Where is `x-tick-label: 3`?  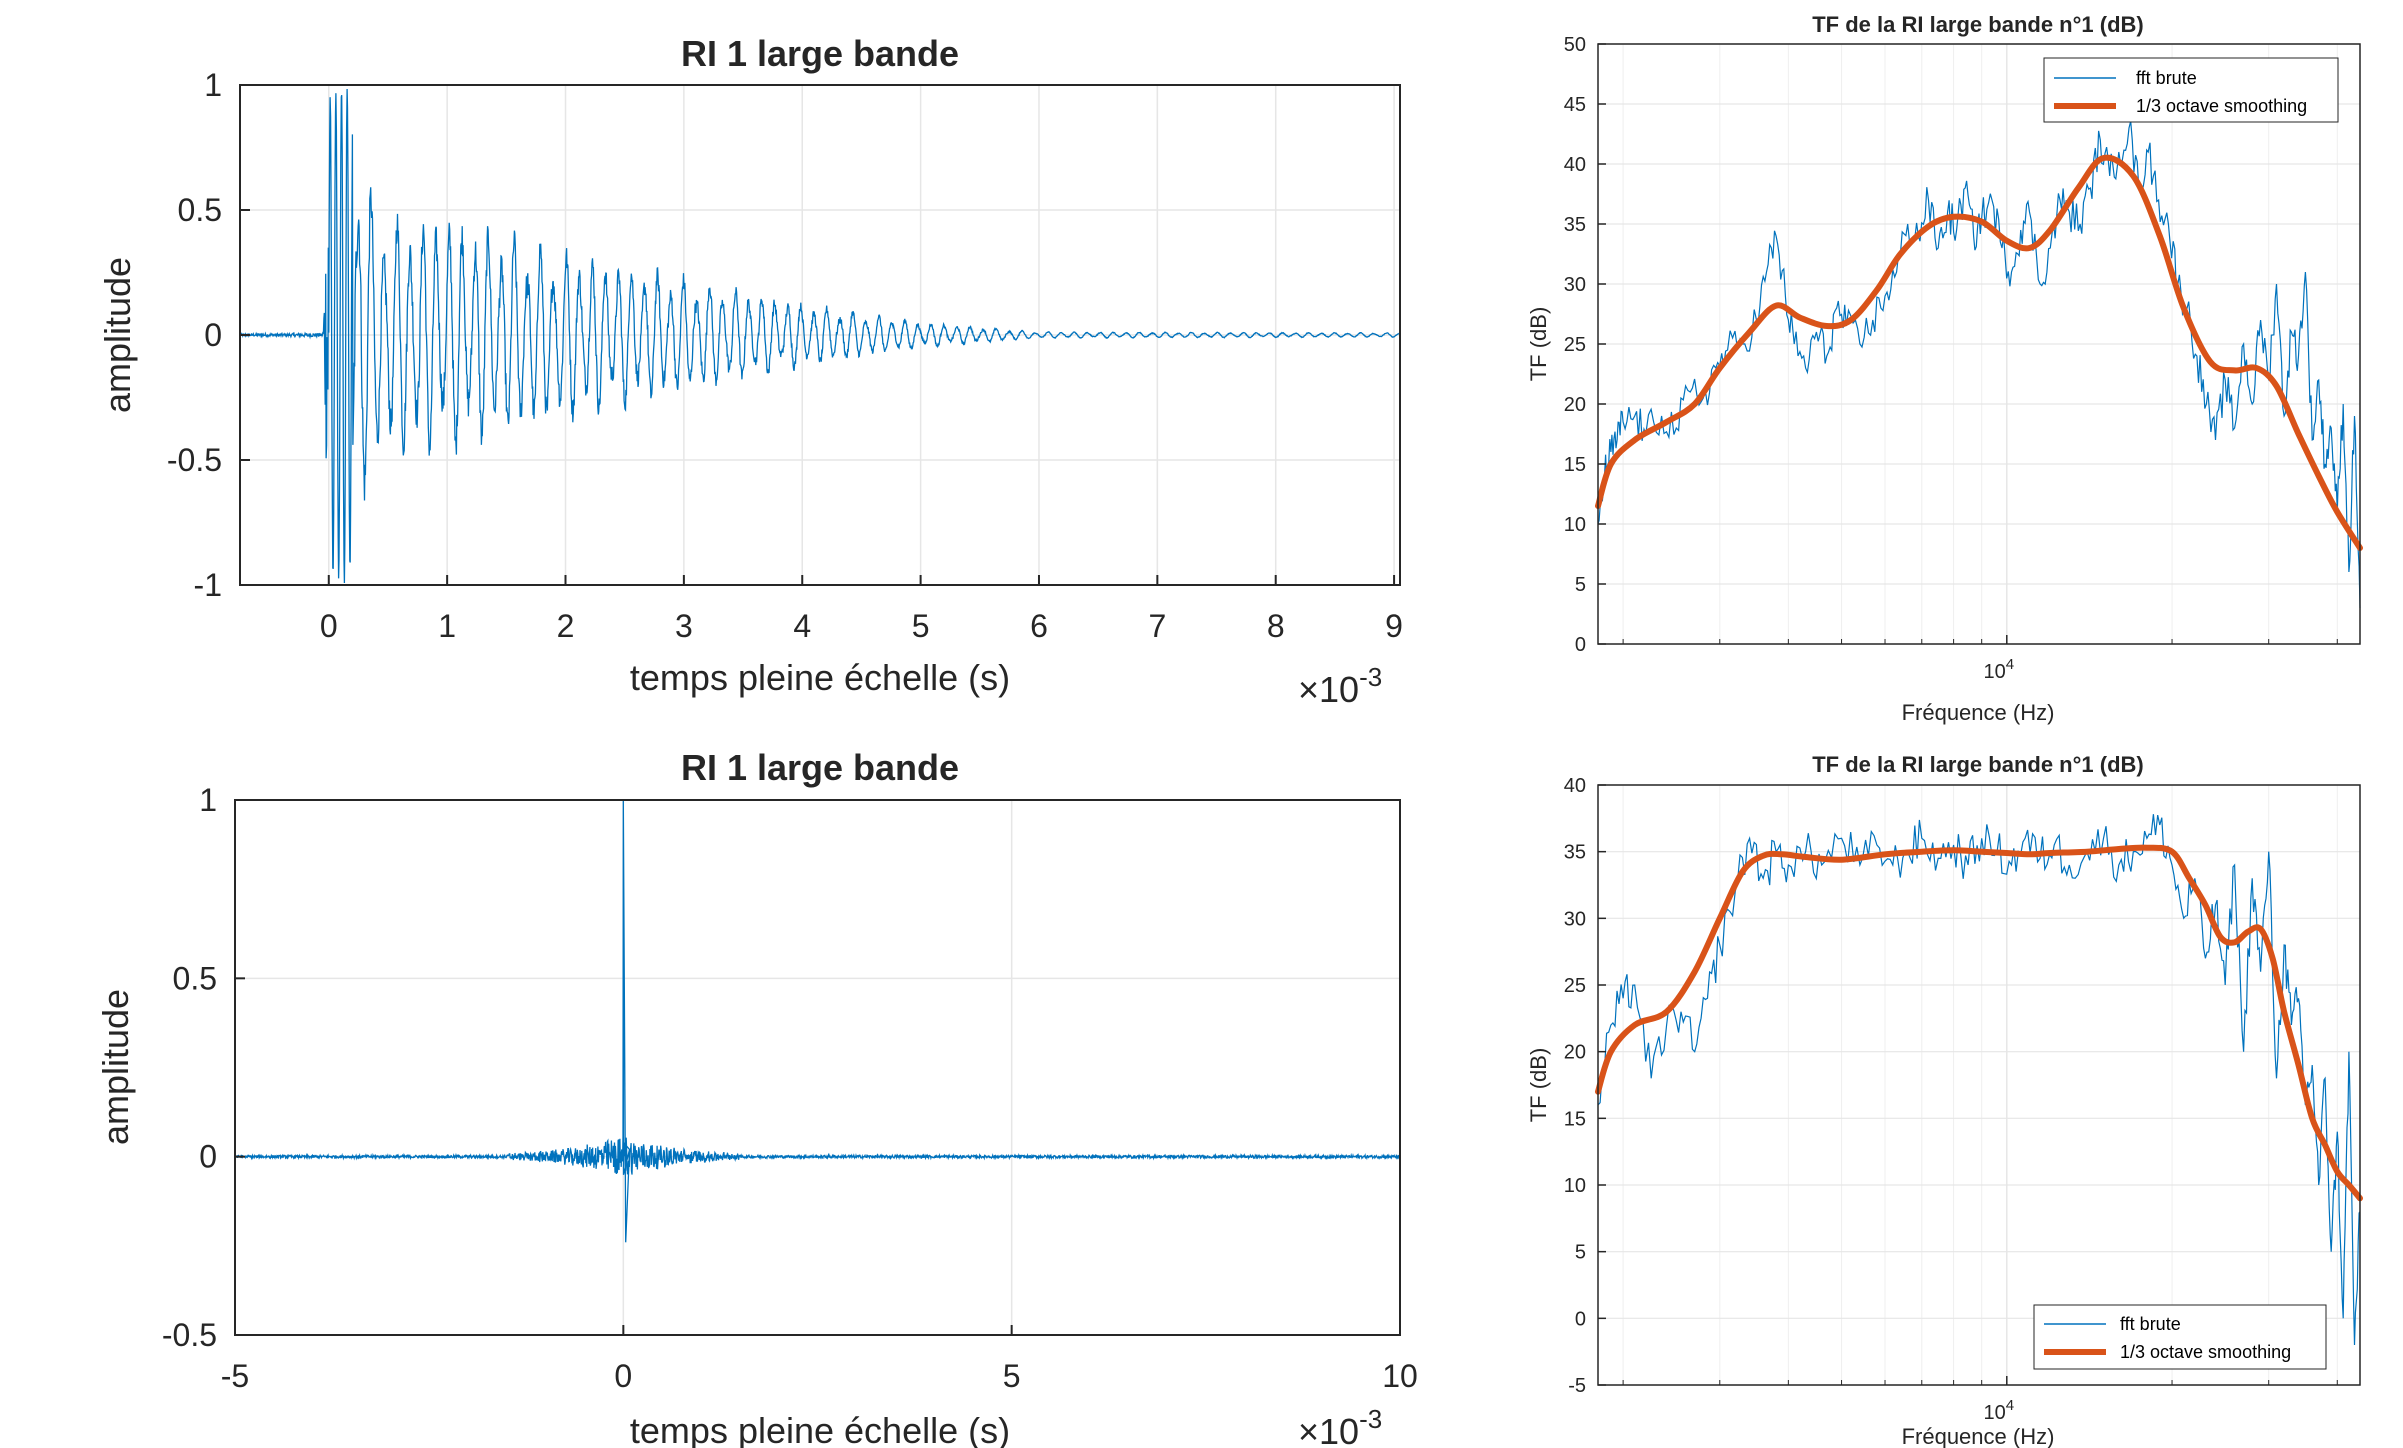 x-tick-label: 3 is located at coordinates (684, 626).